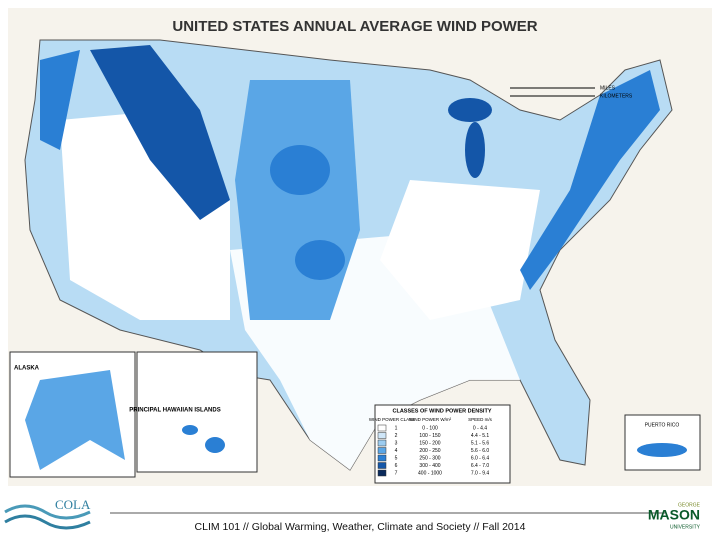  Describe the element at coordinates (616, 96) in the screenshot. I see `scale-km: KILOMETERS` at that location.